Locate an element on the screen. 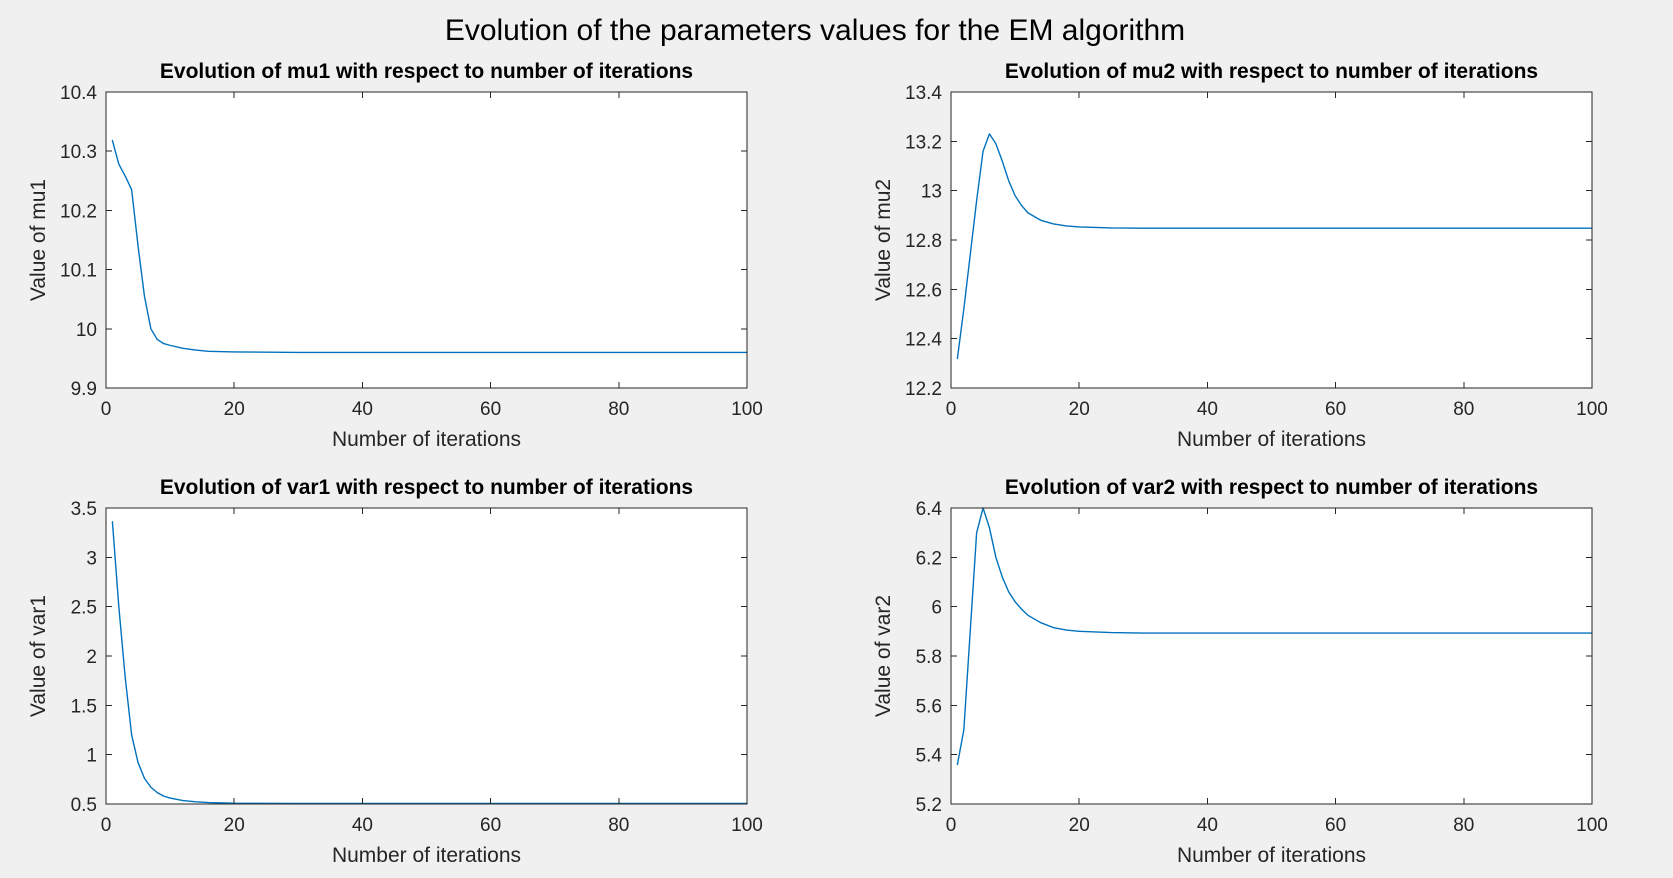 Image resolution: width=1673 pixels, height=878 pixels. y-tick-label: 12.2 is located at coordinates (923, 389).